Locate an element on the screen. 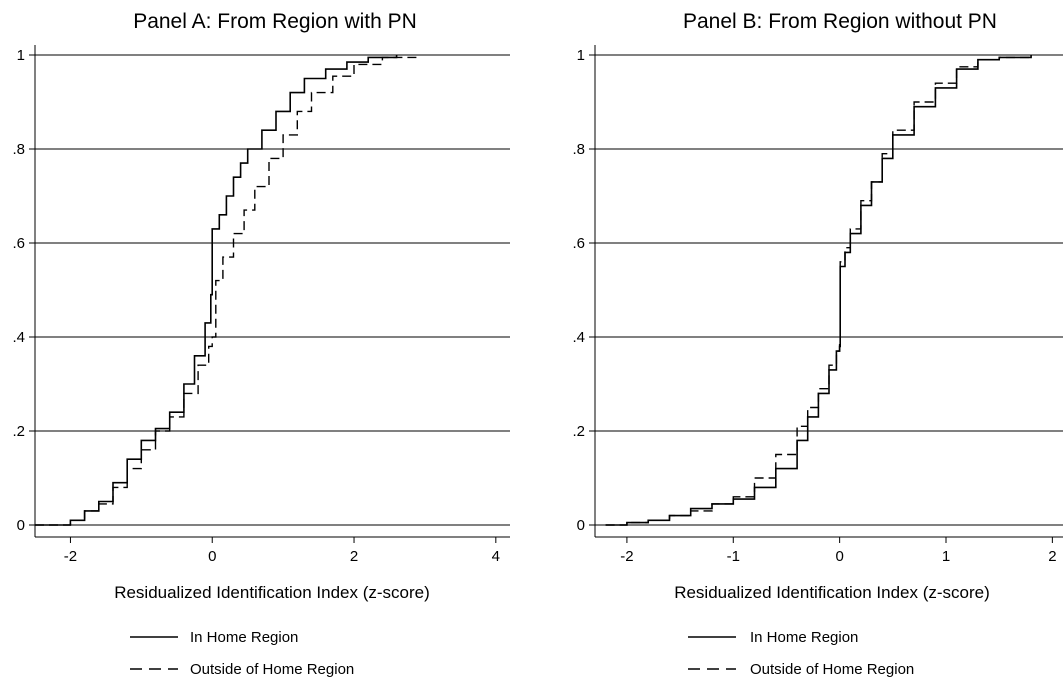 Image resolution: width=1063 pixels, height=683 pixels. panel-b-x-tick-label: 1 is located at coordinates (946, 556).